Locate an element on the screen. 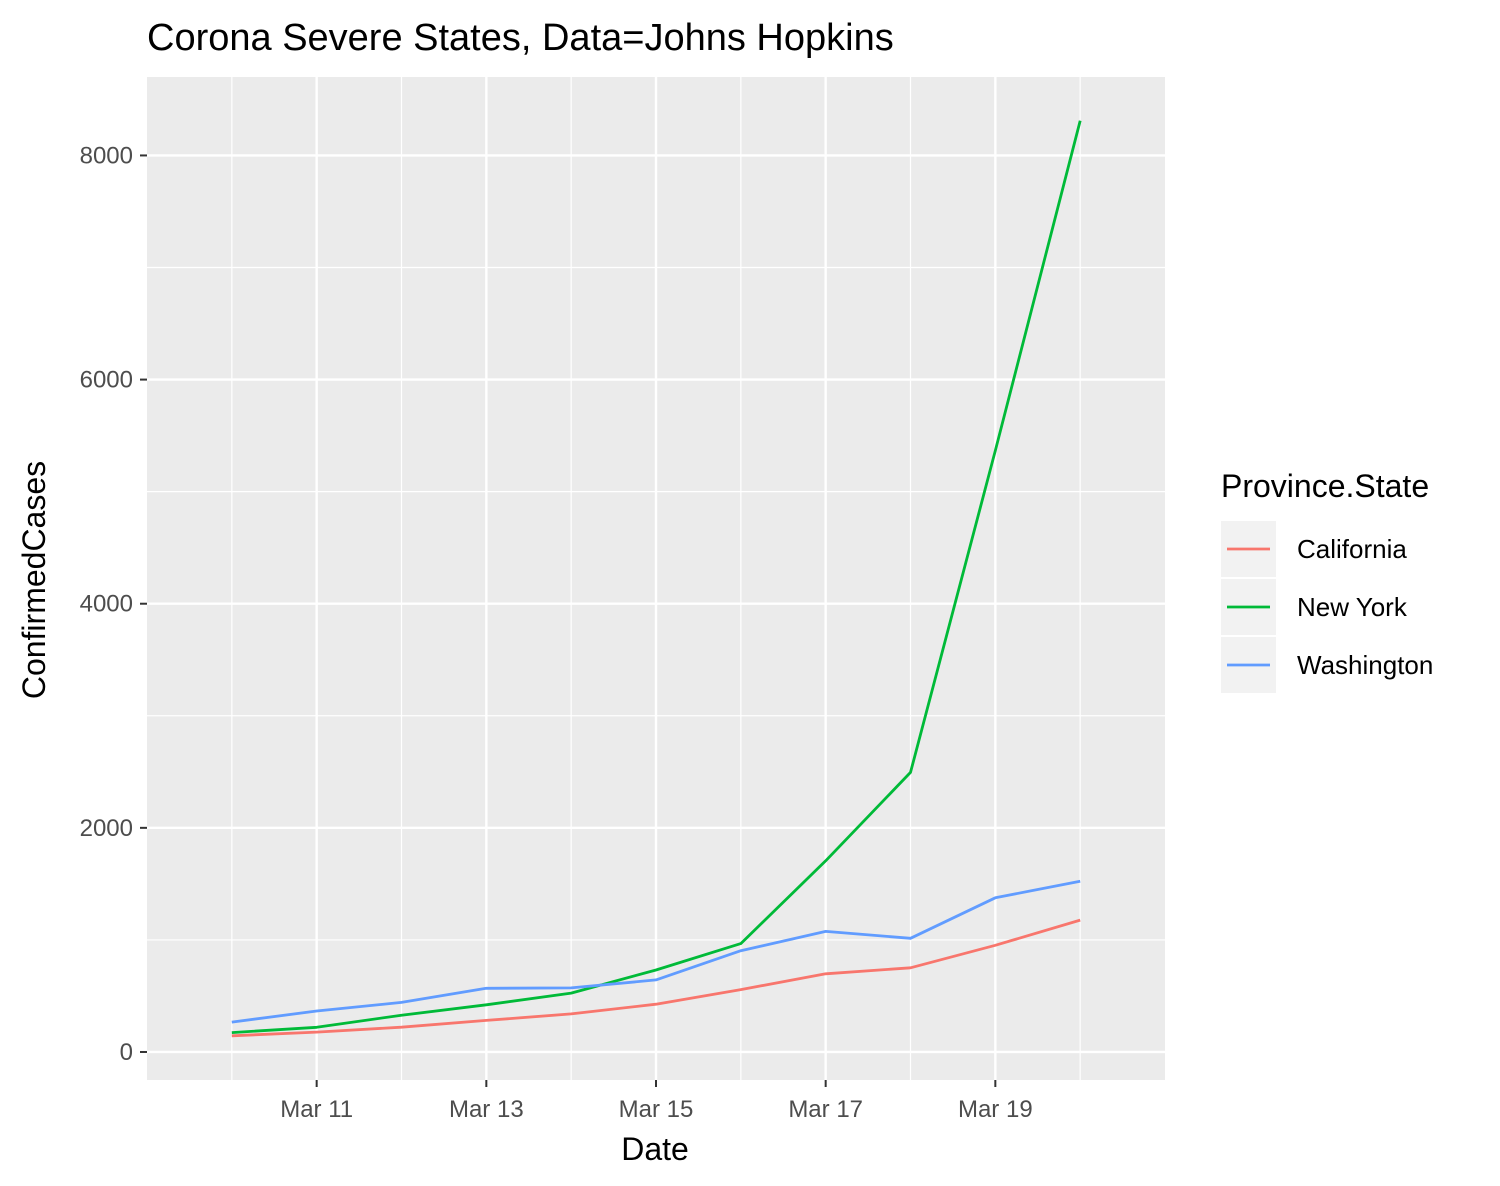  y-tick-label: 2000 is located at coordinates (106, 828).